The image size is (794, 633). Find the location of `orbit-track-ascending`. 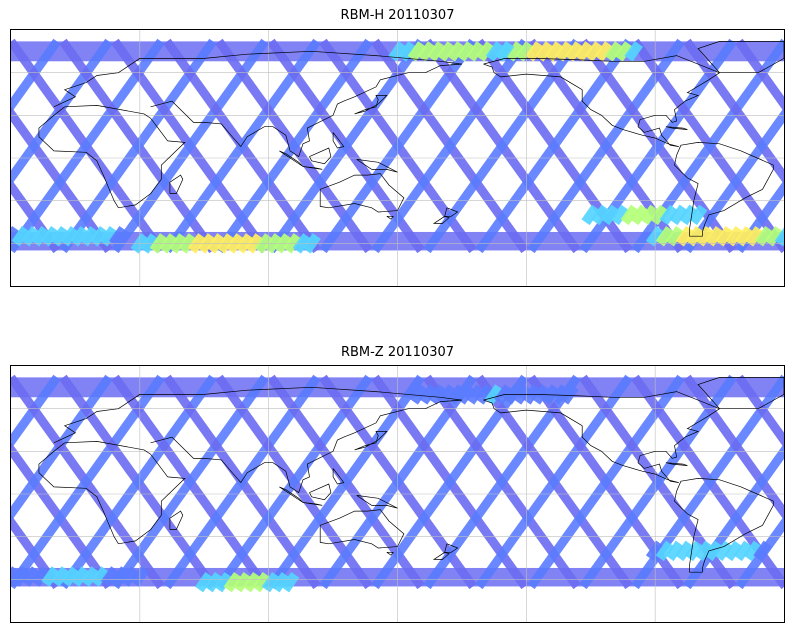

orbit-track-ascending is located at coordinates (733, 180).